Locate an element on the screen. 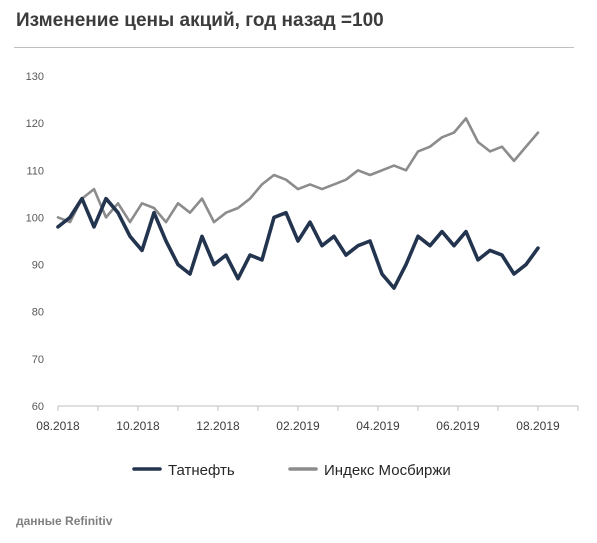 The height and width of the screenshot is (543, 597). title-divider is located at coordinates (294, 47).